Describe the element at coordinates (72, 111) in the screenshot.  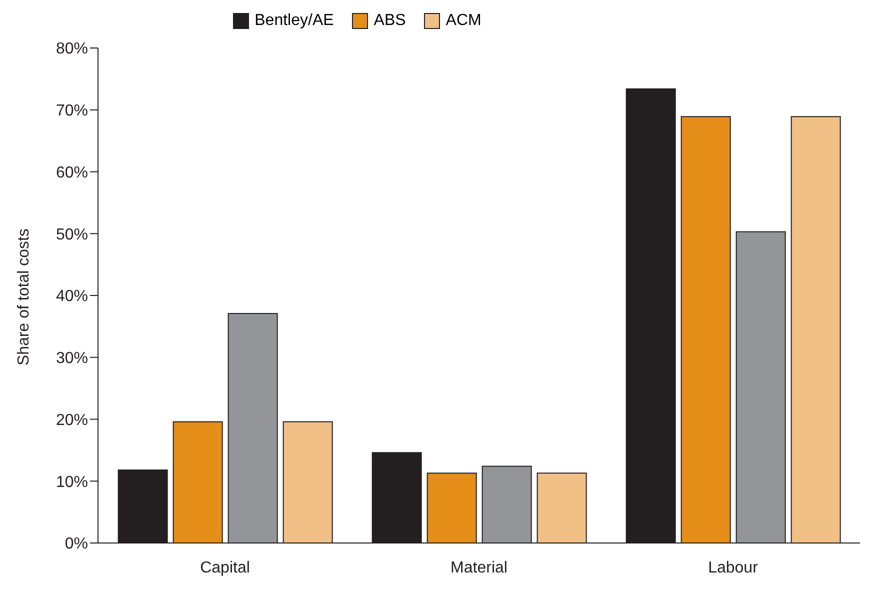
I see `y-tick-label: 70%` at that location.